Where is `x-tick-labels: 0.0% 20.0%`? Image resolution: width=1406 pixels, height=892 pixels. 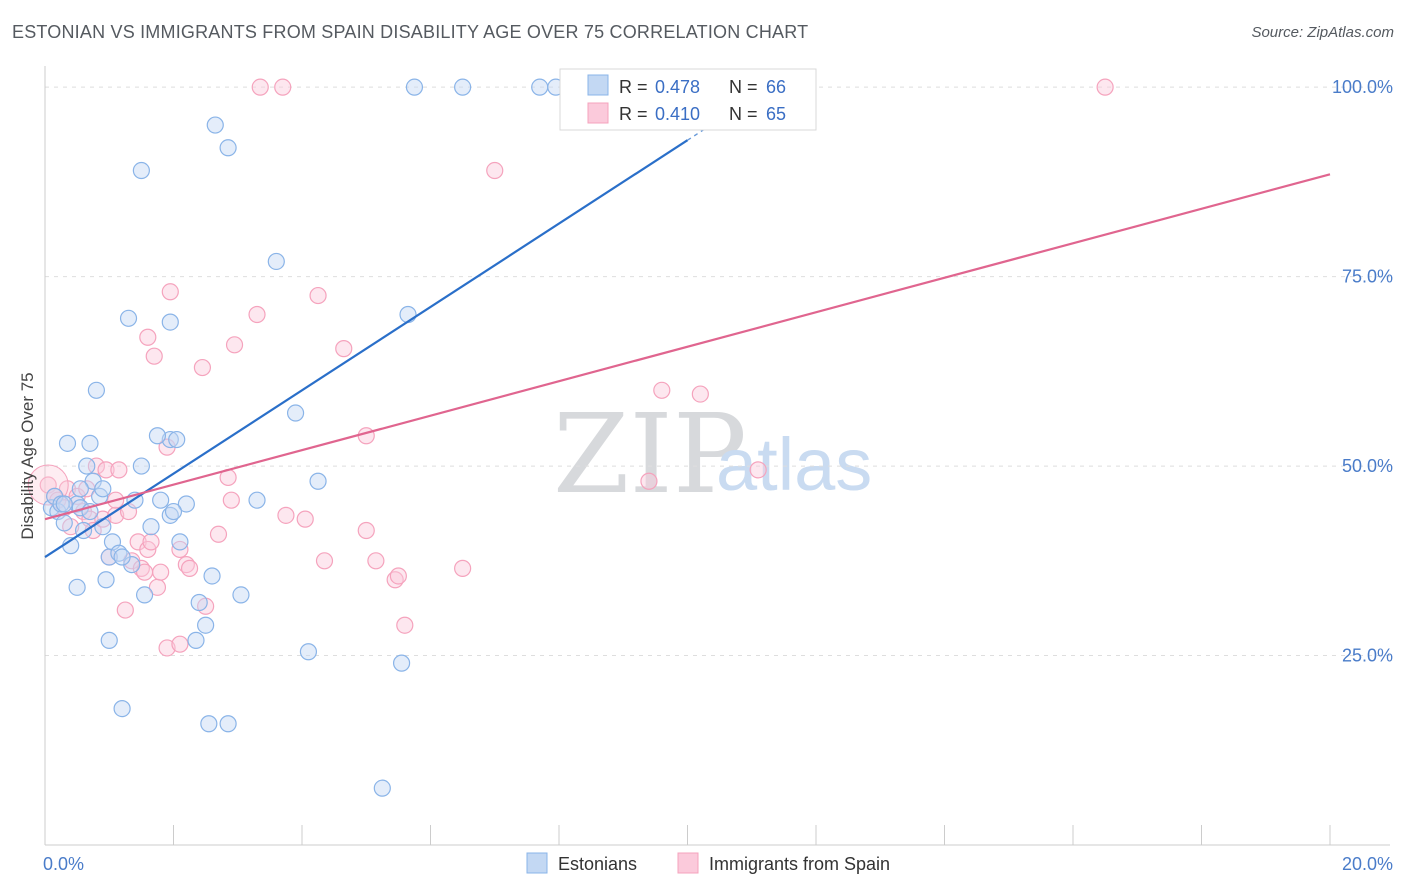 x-tick-labels: 0.0% 20.0% is located at coordinates (718, 864).